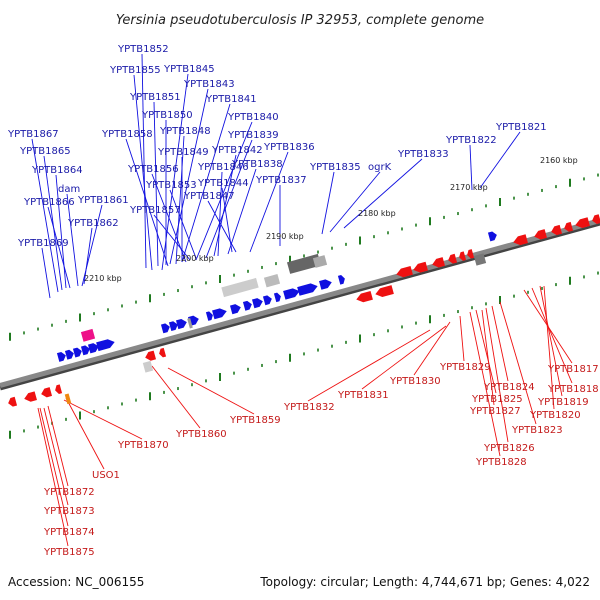 The image size is (600, 600). I want to click on reverse-gene-label: YPTB1832, so click(309, 407).